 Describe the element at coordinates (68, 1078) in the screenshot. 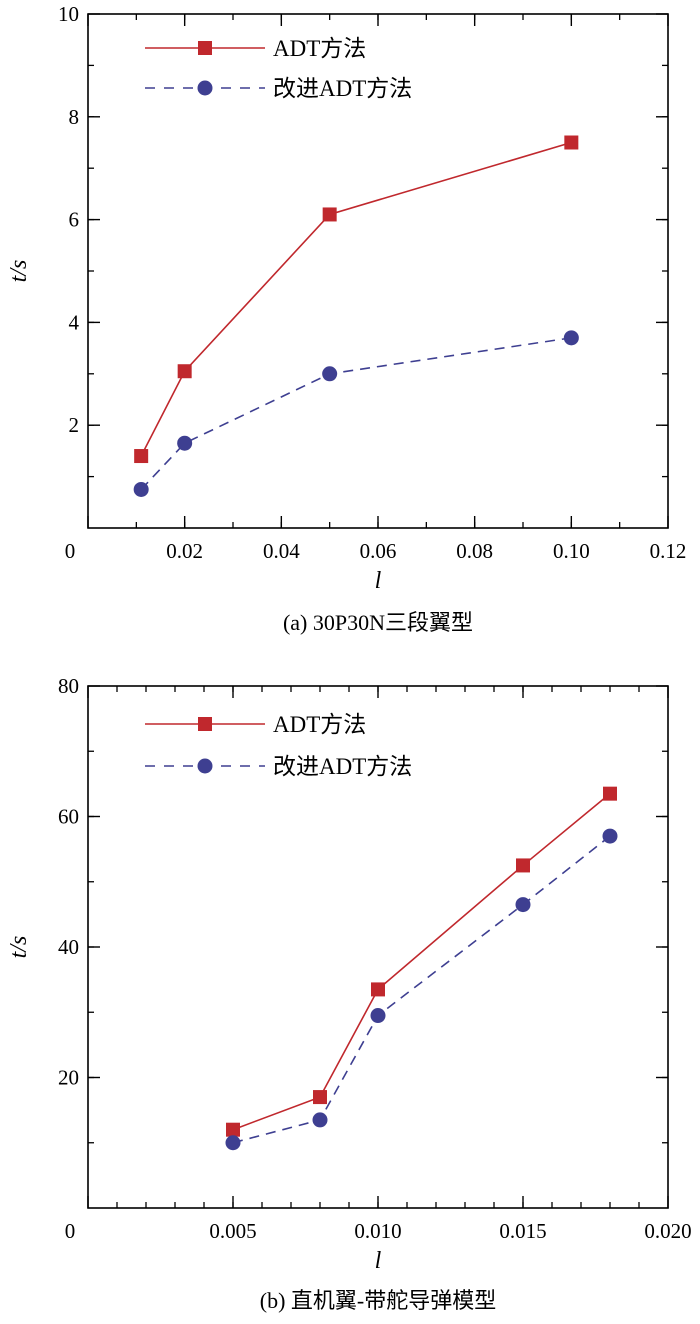

I see `y-tick-label: 20` at that location.